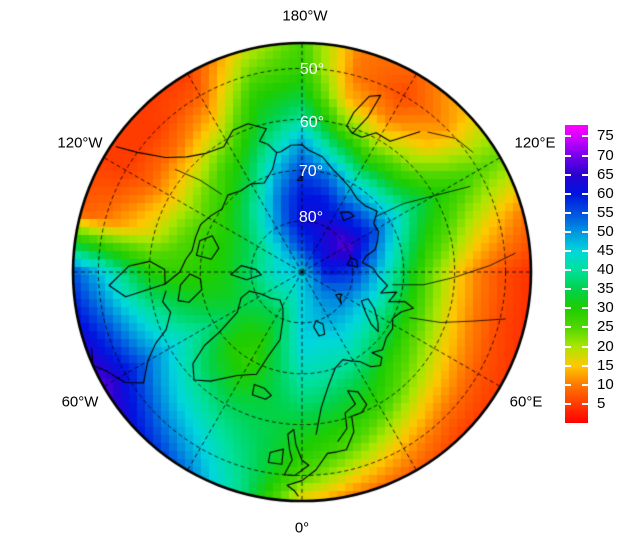 The image size is (625, 552). I want to click on colorbar-tick-label: 10, so click(605, 384).